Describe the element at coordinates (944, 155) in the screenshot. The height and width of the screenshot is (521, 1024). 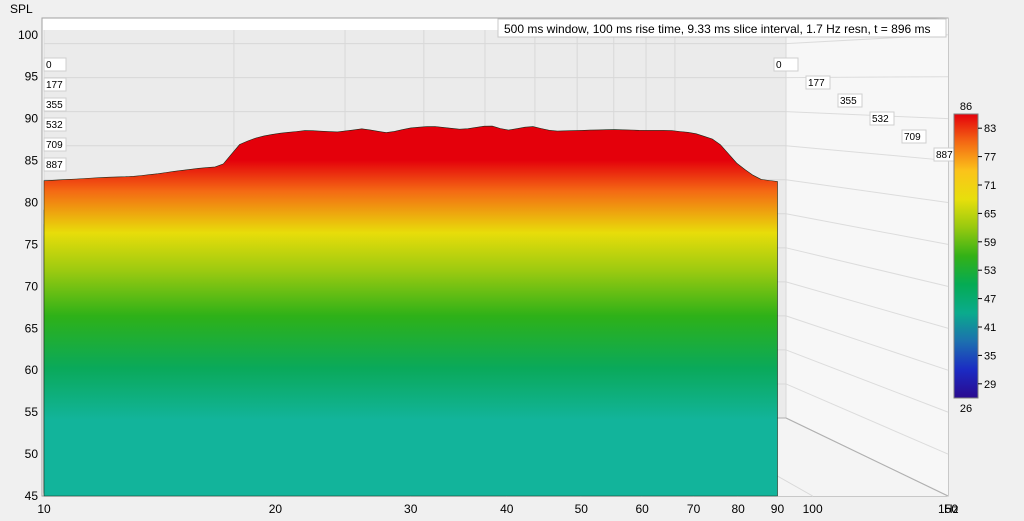
I see `slice-tag-right: 887` at that location.